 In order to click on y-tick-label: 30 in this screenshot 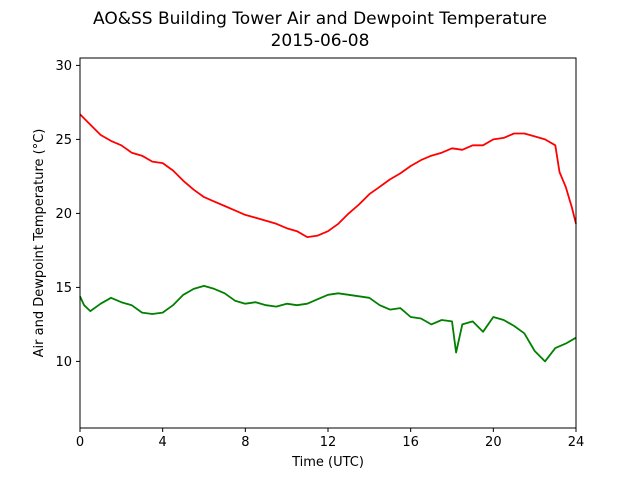, I will do `click(63, 66)`.